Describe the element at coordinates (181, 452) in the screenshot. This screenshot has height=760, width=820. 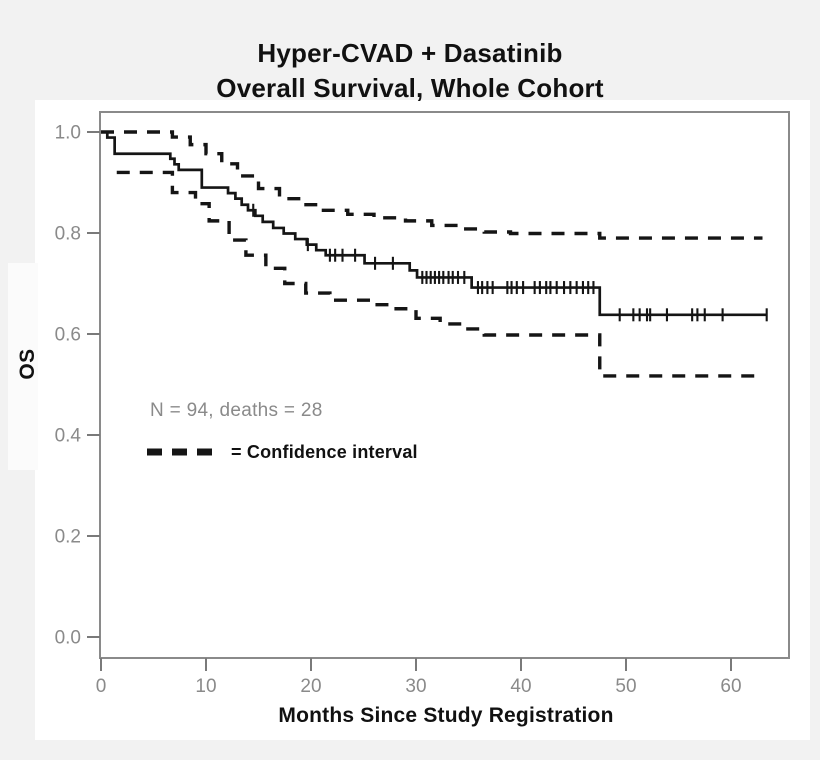
I see `dashed-line-icon` at that location.